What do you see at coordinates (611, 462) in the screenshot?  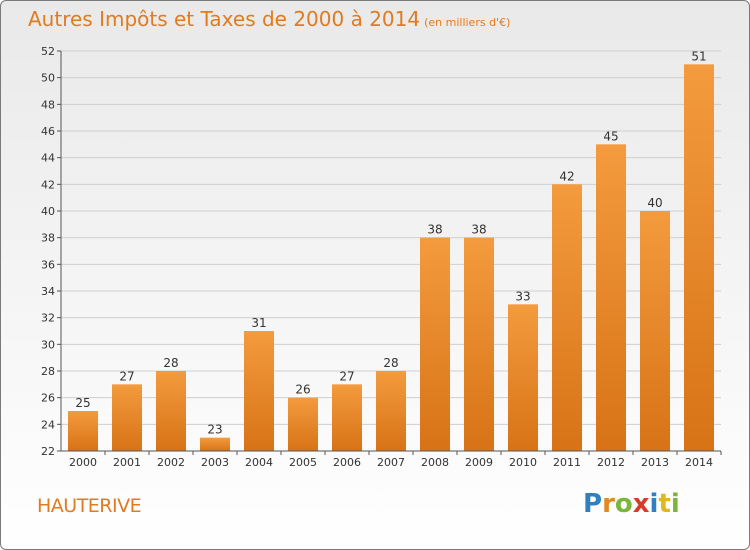 I see `x-tick-label: 2012` at bounding box center [611, 462].